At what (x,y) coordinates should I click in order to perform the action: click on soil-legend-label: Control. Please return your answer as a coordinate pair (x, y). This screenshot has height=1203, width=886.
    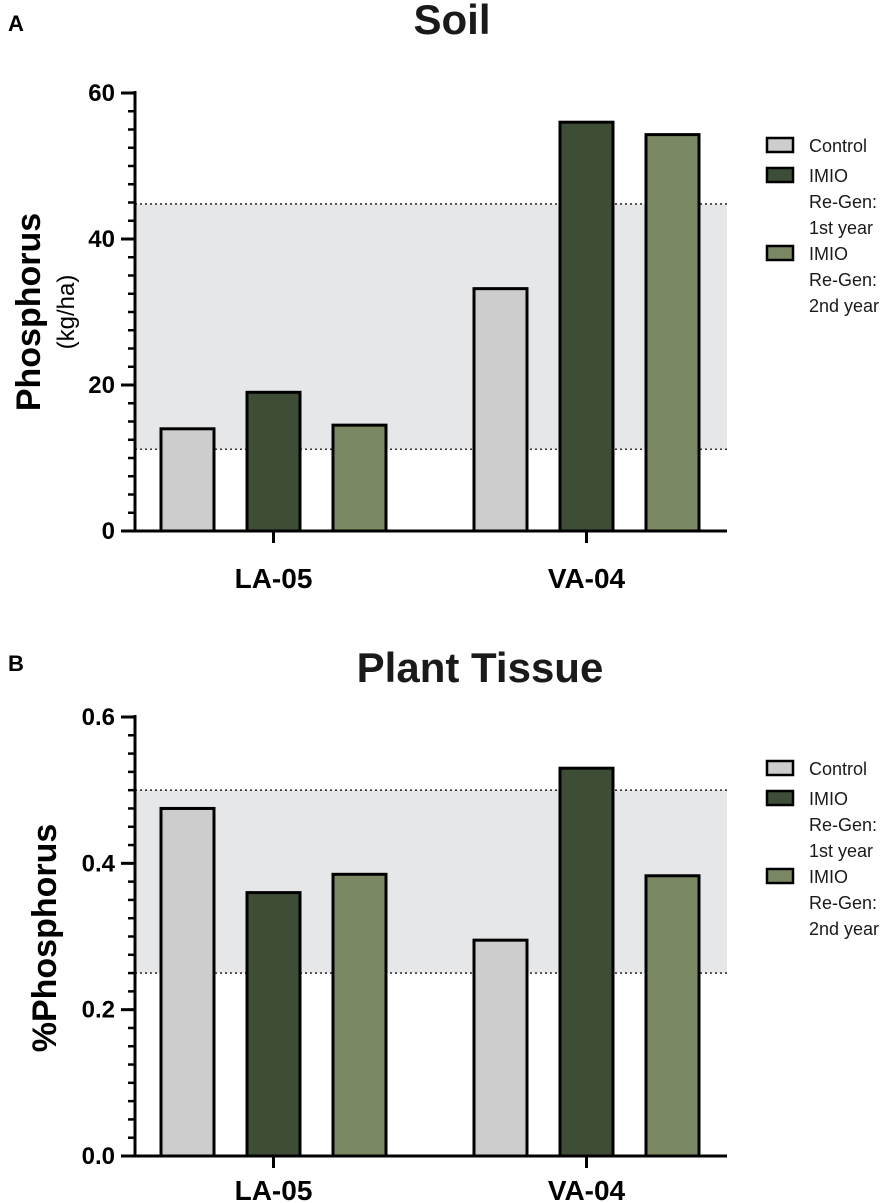
    Looking at the image, I should click on (838, 146).